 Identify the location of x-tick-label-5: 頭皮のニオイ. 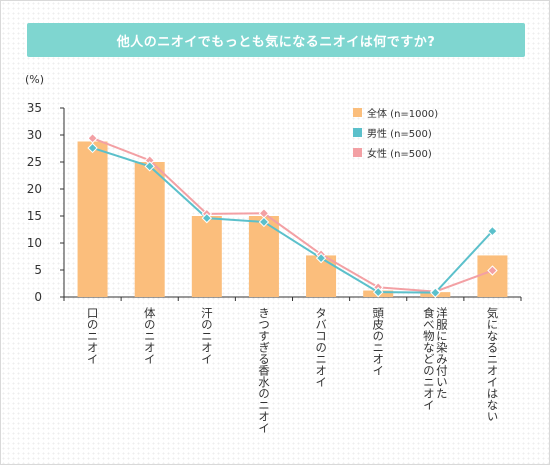
(378, 341).